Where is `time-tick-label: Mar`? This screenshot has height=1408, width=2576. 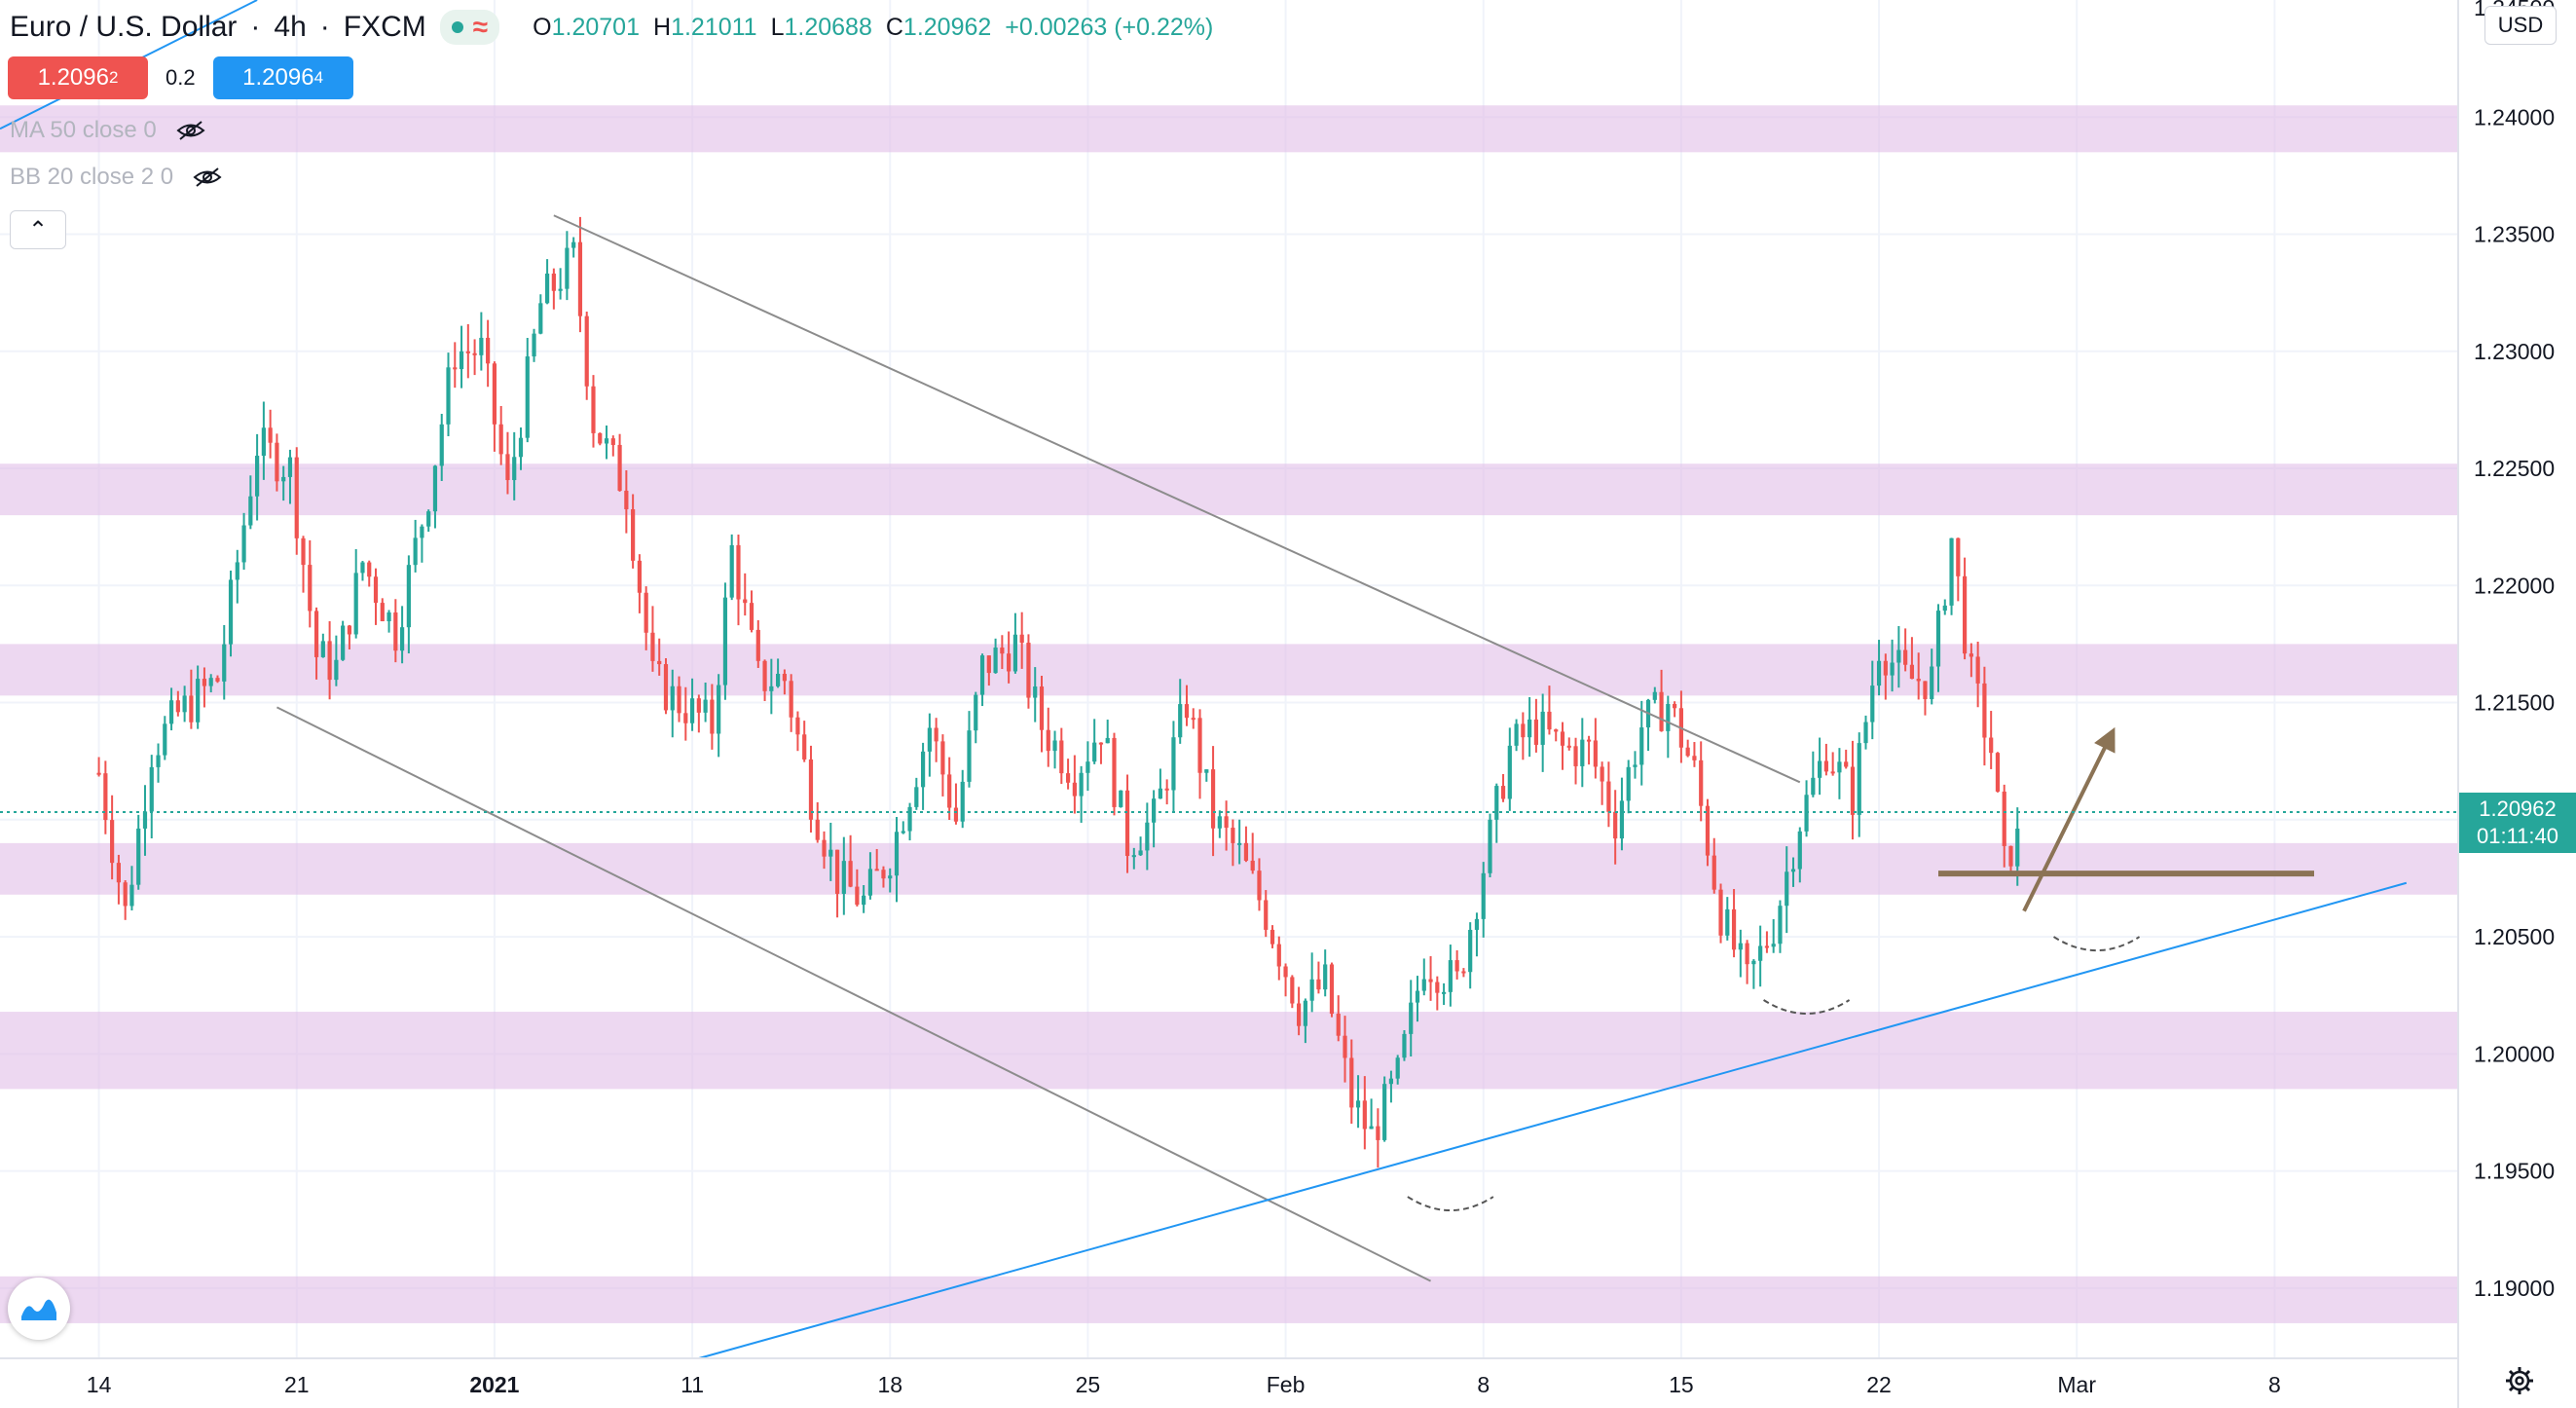
time-tick-label: Mar is located at coordinates (2076, 1385).